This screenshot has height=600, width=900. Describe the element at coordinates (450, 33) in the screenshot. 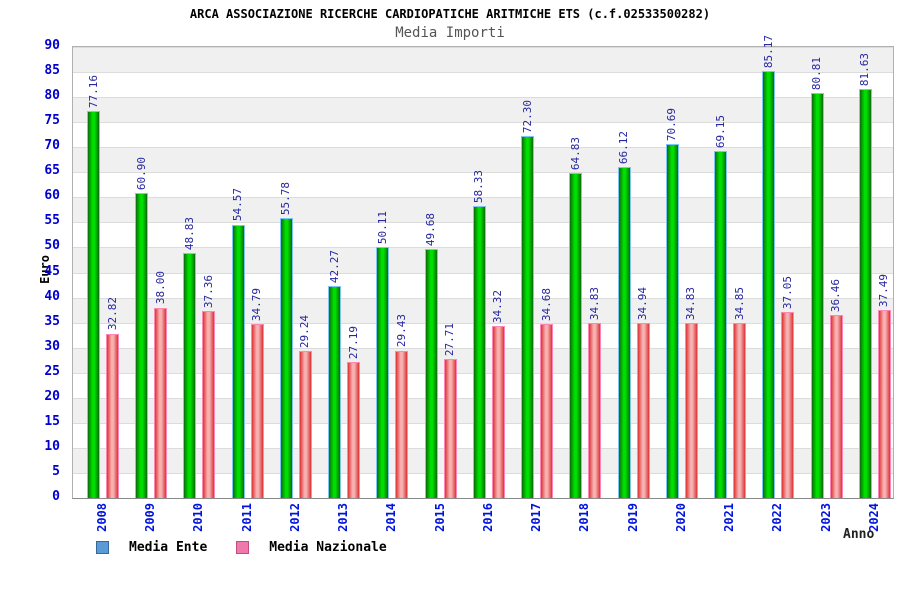

I see `chart-subtitle: Media Importi` at that location.